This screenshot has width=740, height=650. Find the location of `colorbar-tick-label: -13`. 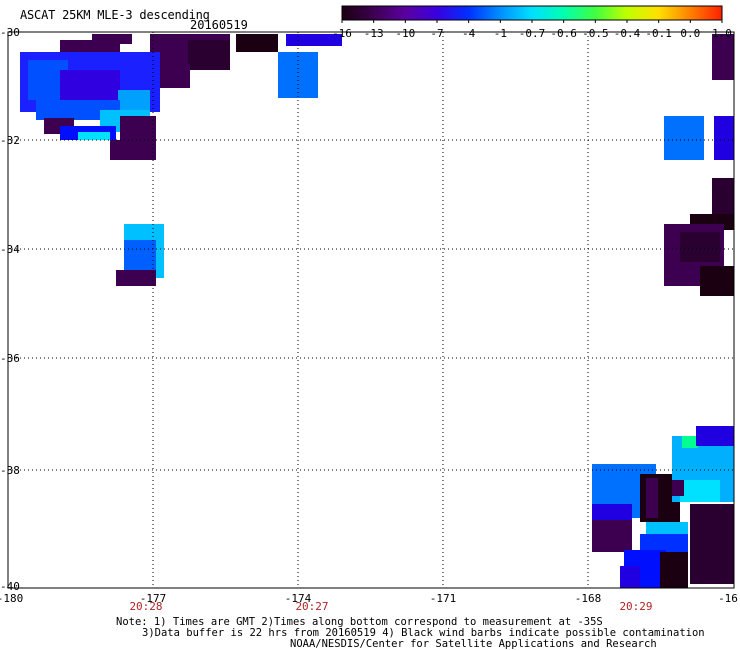

colorbar-tick-label: -13 is located at coordinates (373, 33).